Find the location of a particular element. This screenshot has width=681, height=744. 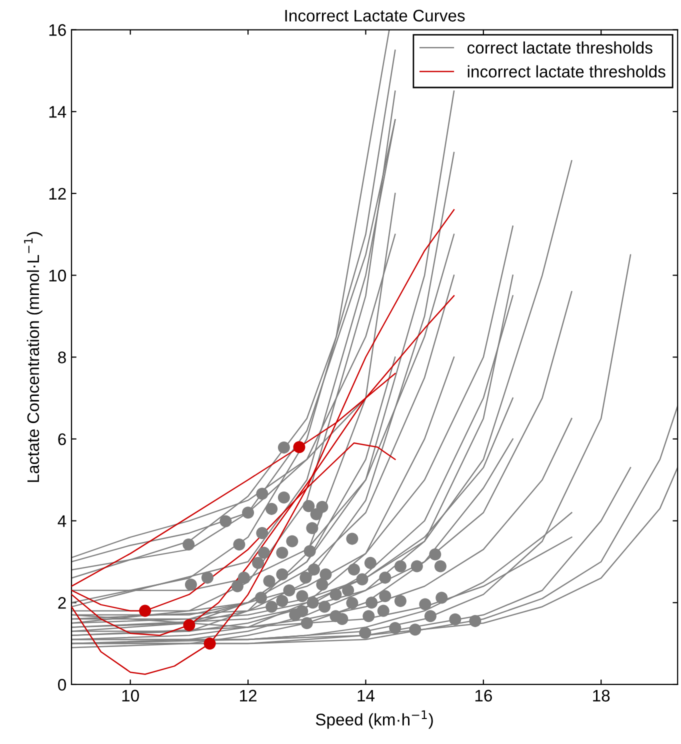

x-tick-label: 12 is located at coordinates (248, 696).